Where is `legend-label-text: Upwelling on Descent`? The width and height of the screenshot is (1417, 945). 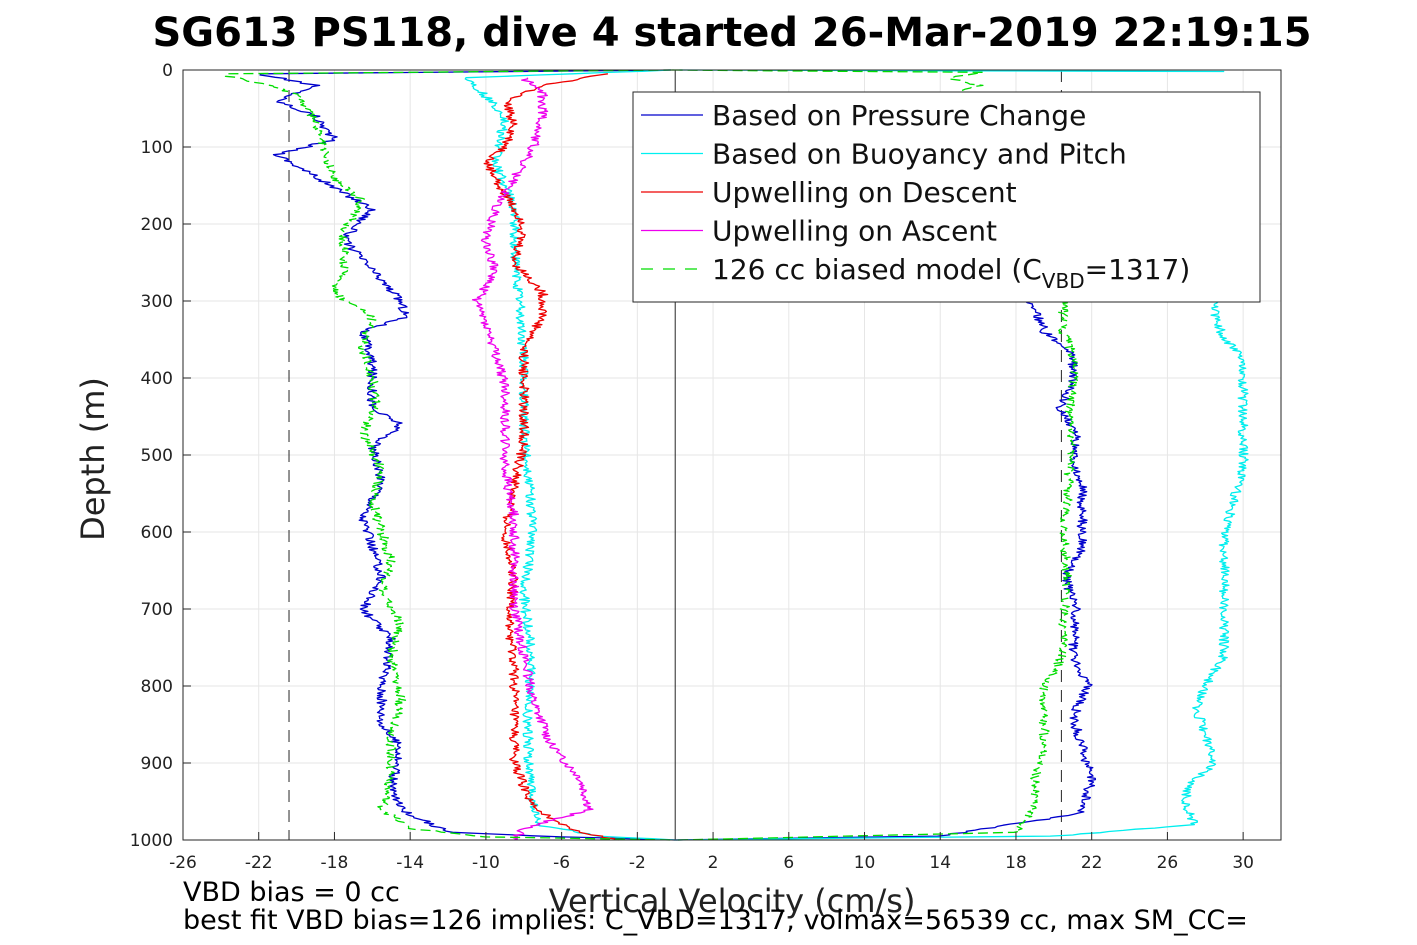 legend-label-text: Upwelling on Descent is located at coordinates (864, 192).